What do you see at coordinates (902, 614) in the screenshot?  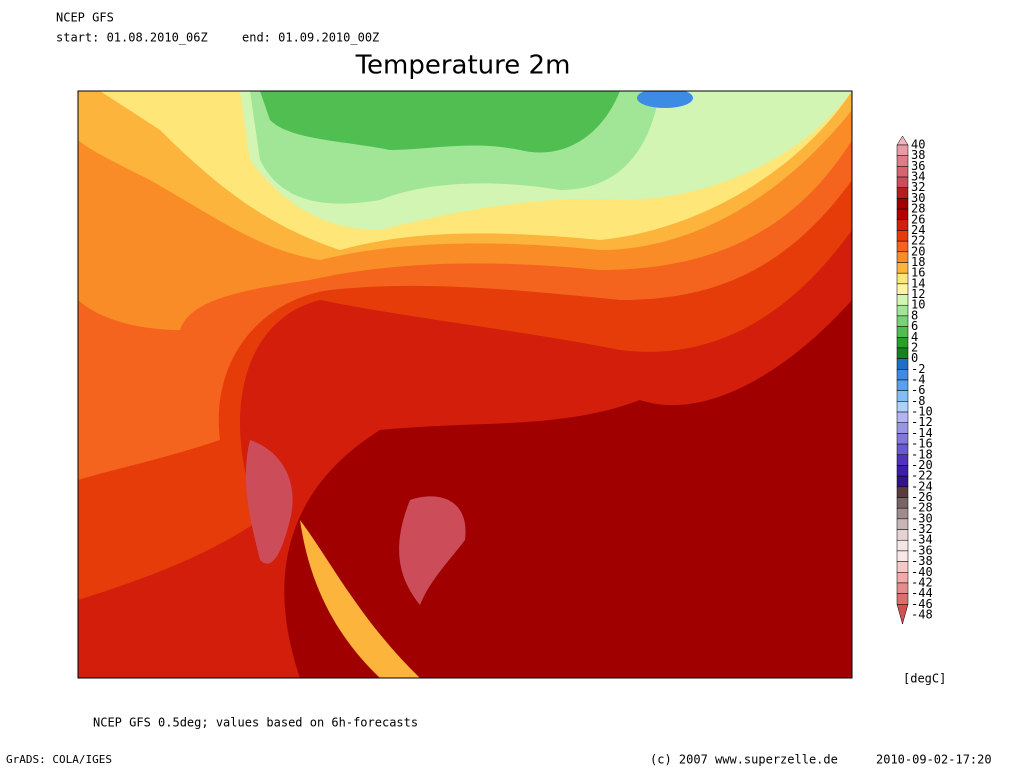 I see `colorbar-cap` at bounding box center [902, 614].